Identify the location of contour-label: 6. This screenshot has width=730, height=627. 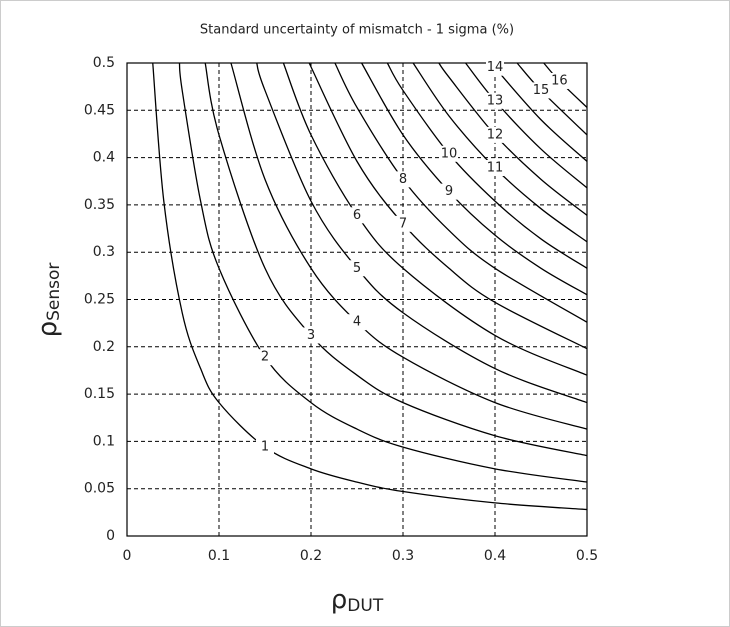
(357, 215).